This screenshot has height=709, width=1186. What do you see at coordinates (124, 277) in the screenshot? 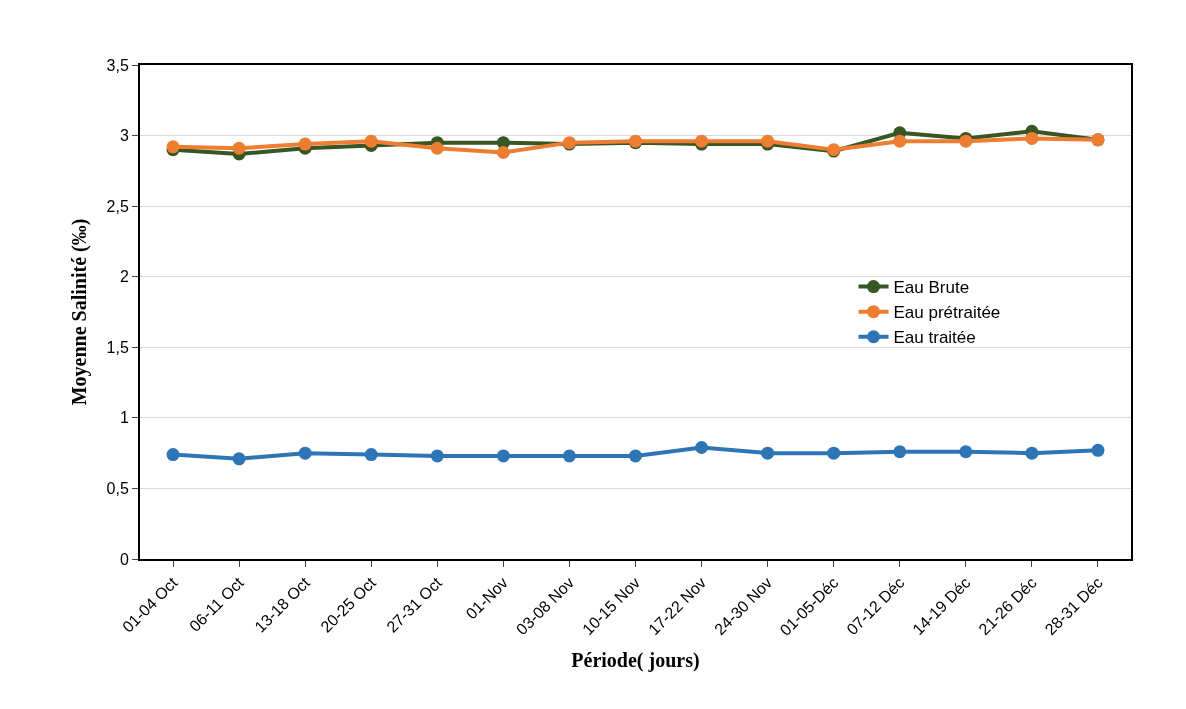
I see `y-tick-label: 2` at bounding box center [124, 277].